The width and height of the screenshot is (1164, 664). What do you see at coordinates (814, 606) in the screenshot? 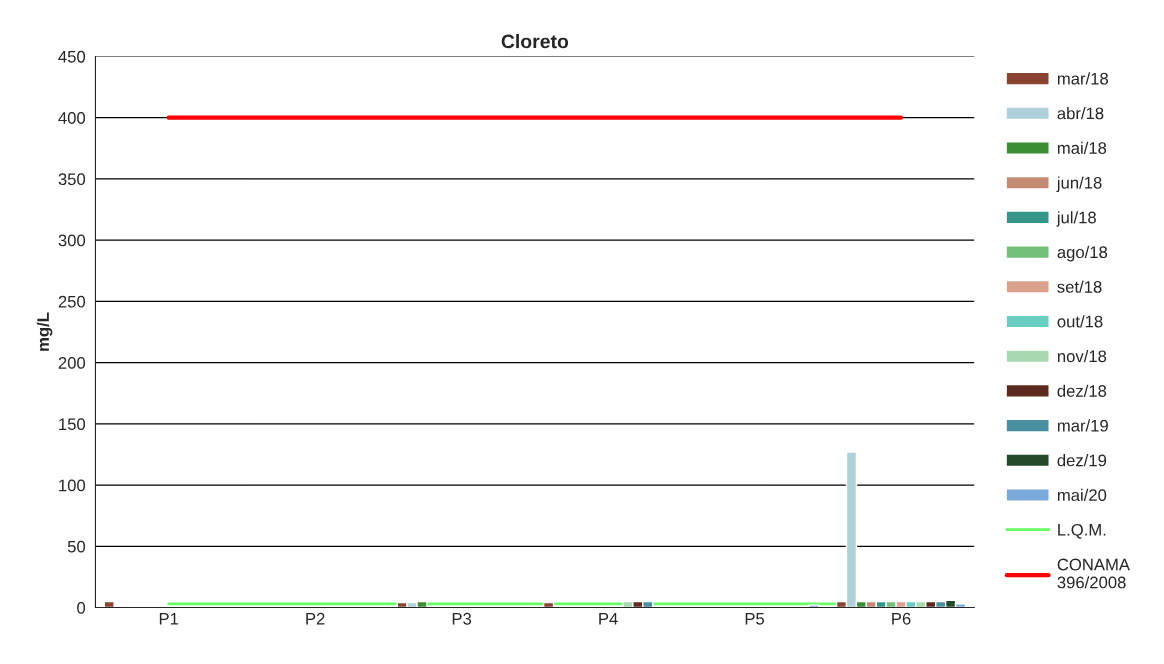
I see `bar` at bounding box center [814, 606].